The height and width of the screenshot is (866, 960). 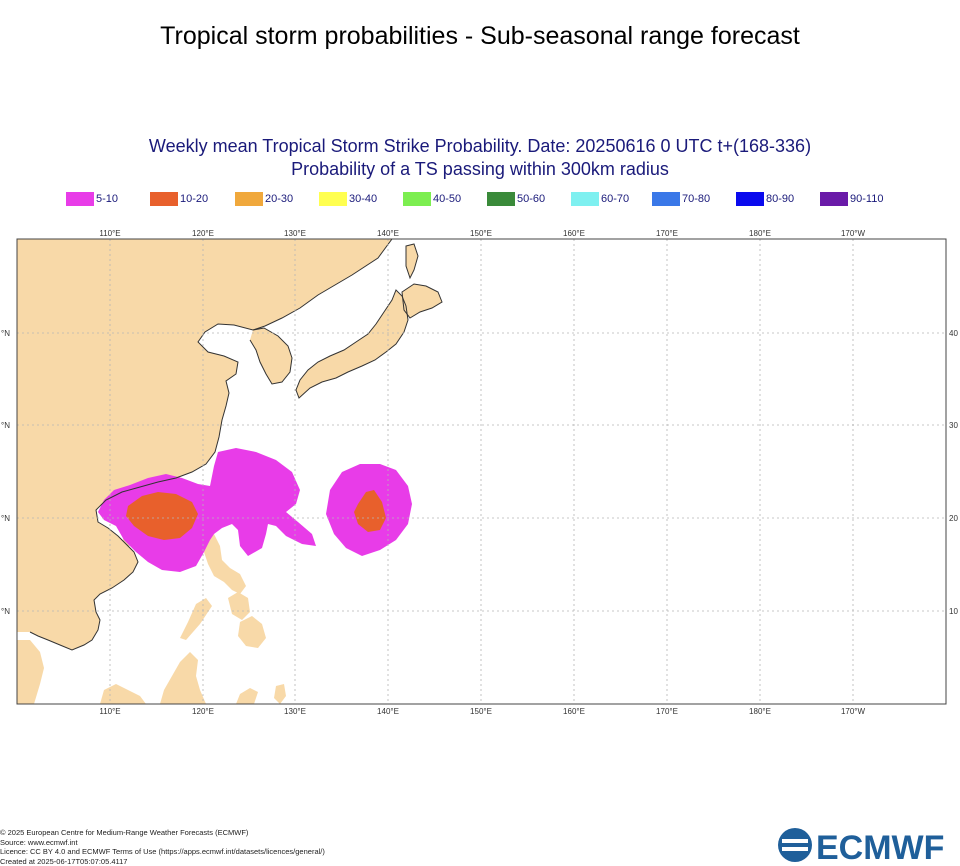 I want to click on created-text: Created at 2025-06-17T05:07:05.4117, so click(x=162, y=861).